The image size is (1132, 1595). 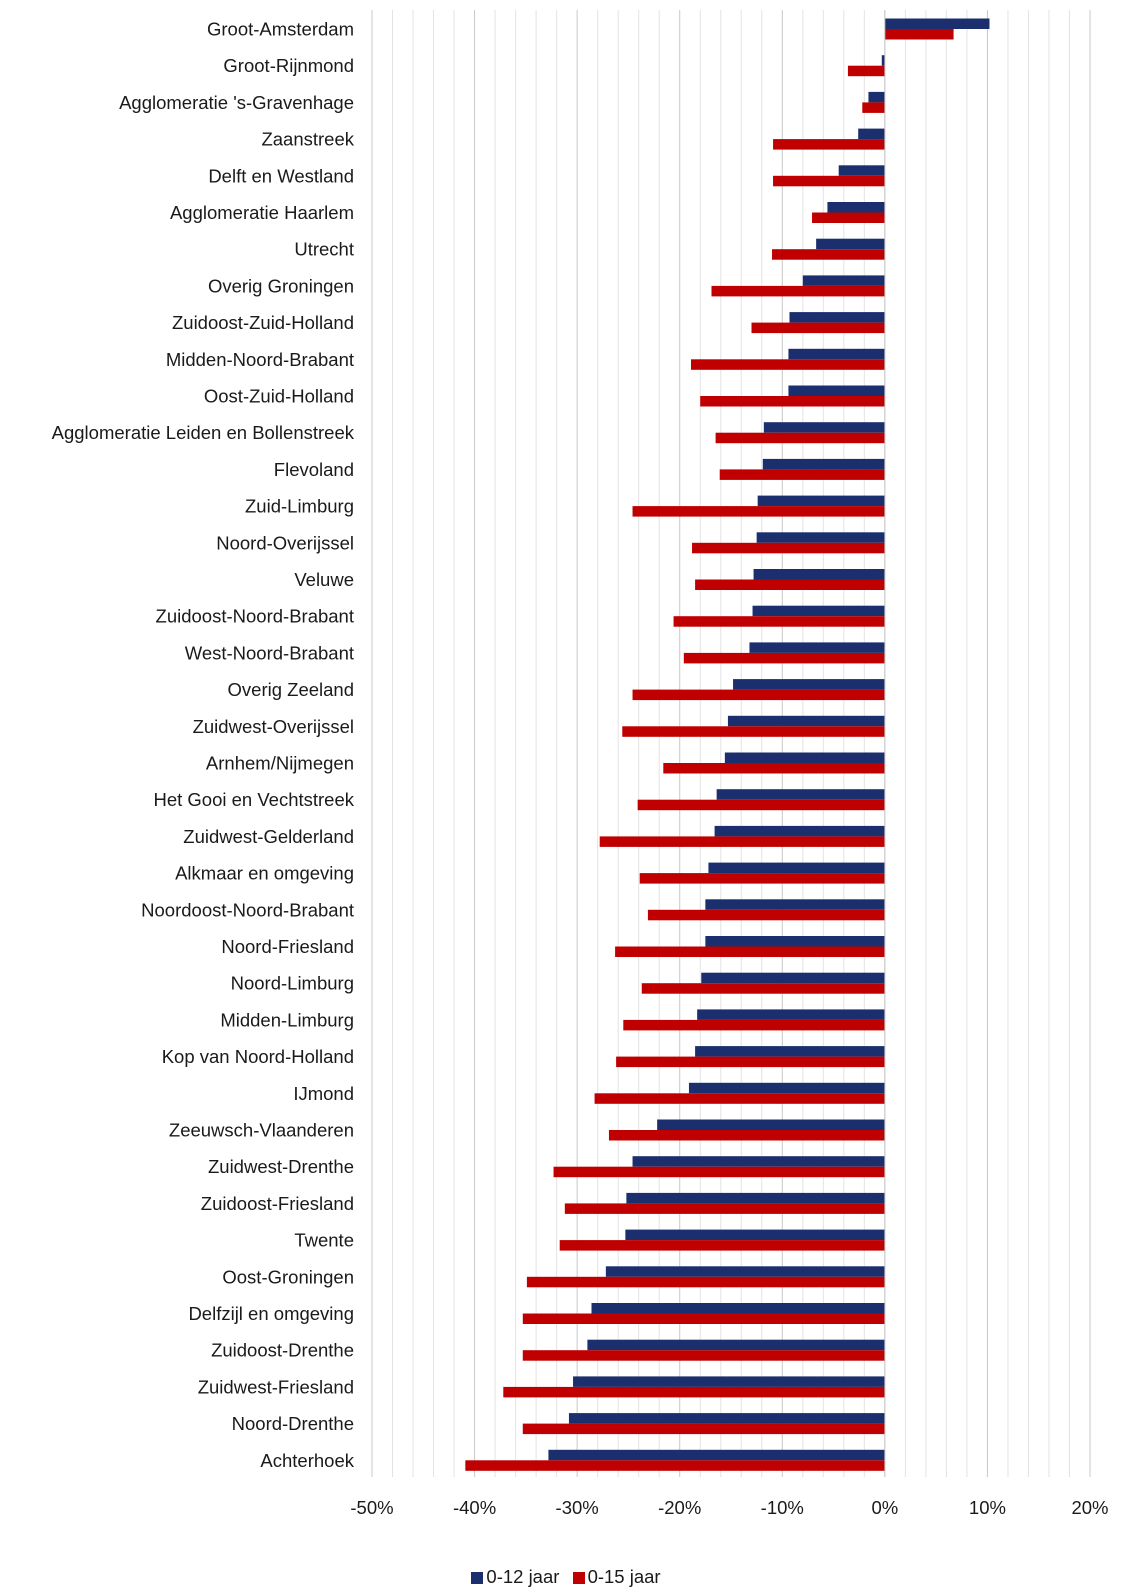 What do you see at coordinates (236, 102) in the screenshot?
I see `category-label: Agglomeratie 's-Gravenhage` at bounding box center [236, 102].